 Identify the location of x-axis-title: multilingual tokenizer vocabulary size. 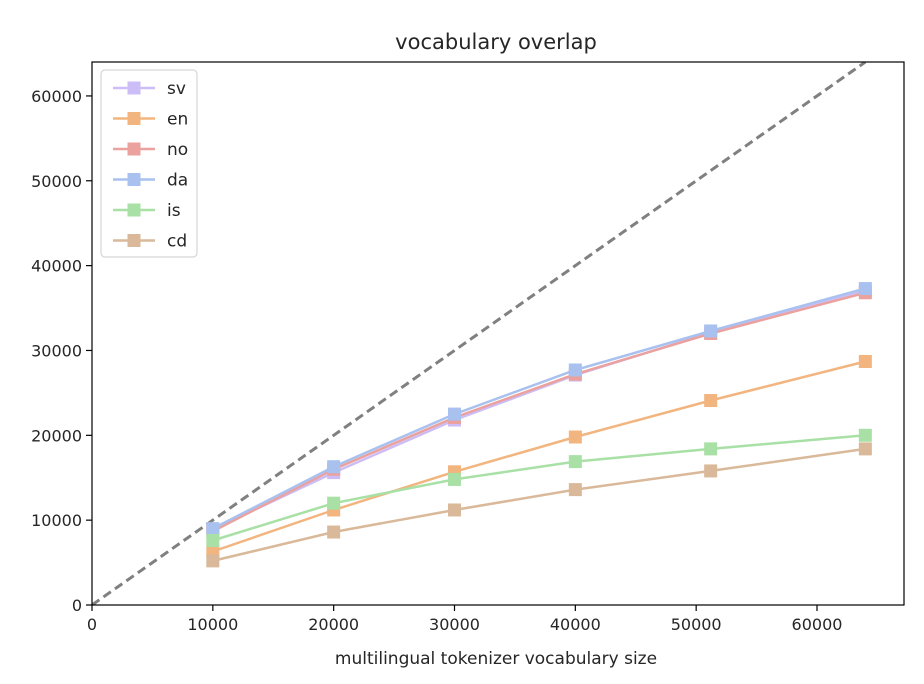
(496, 659).